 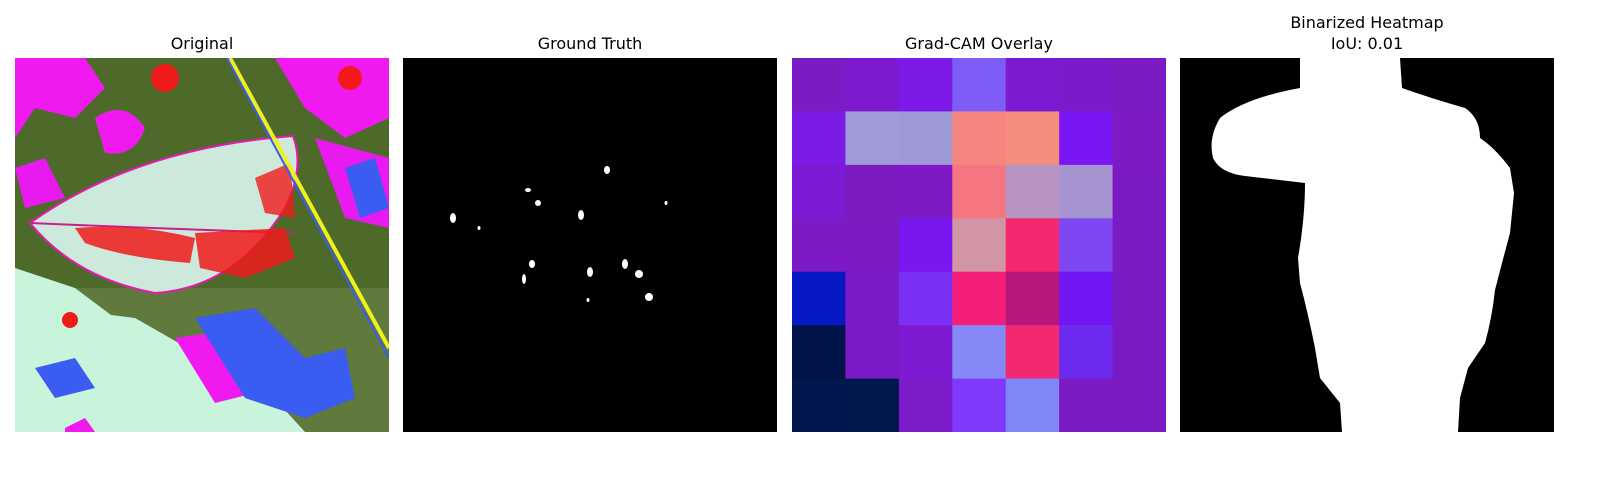 What do you see at coordinates (1367, 22) in the screenshot?
I see `panel-title-binarized-heatmap: Binarized Heatmap` at bounding box center [1367, 22].